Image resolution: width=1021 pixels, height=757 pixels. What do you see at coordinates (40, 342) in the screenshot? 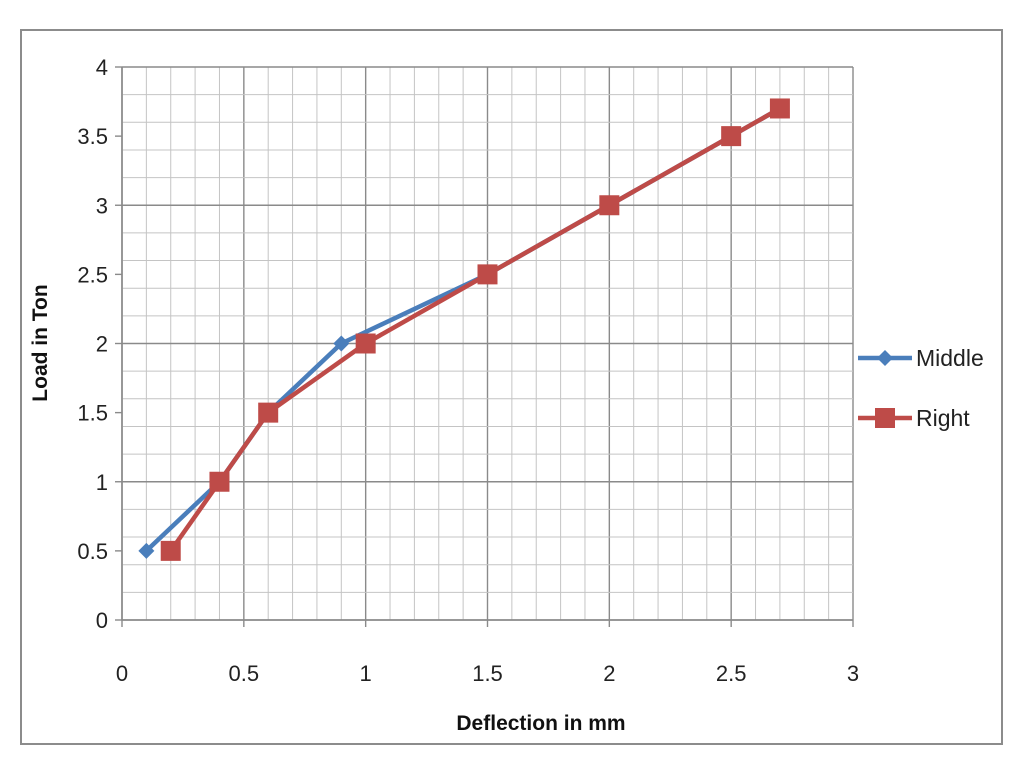
I see `y-axis-title: Load in Ton` at bounding box center [40, 342].